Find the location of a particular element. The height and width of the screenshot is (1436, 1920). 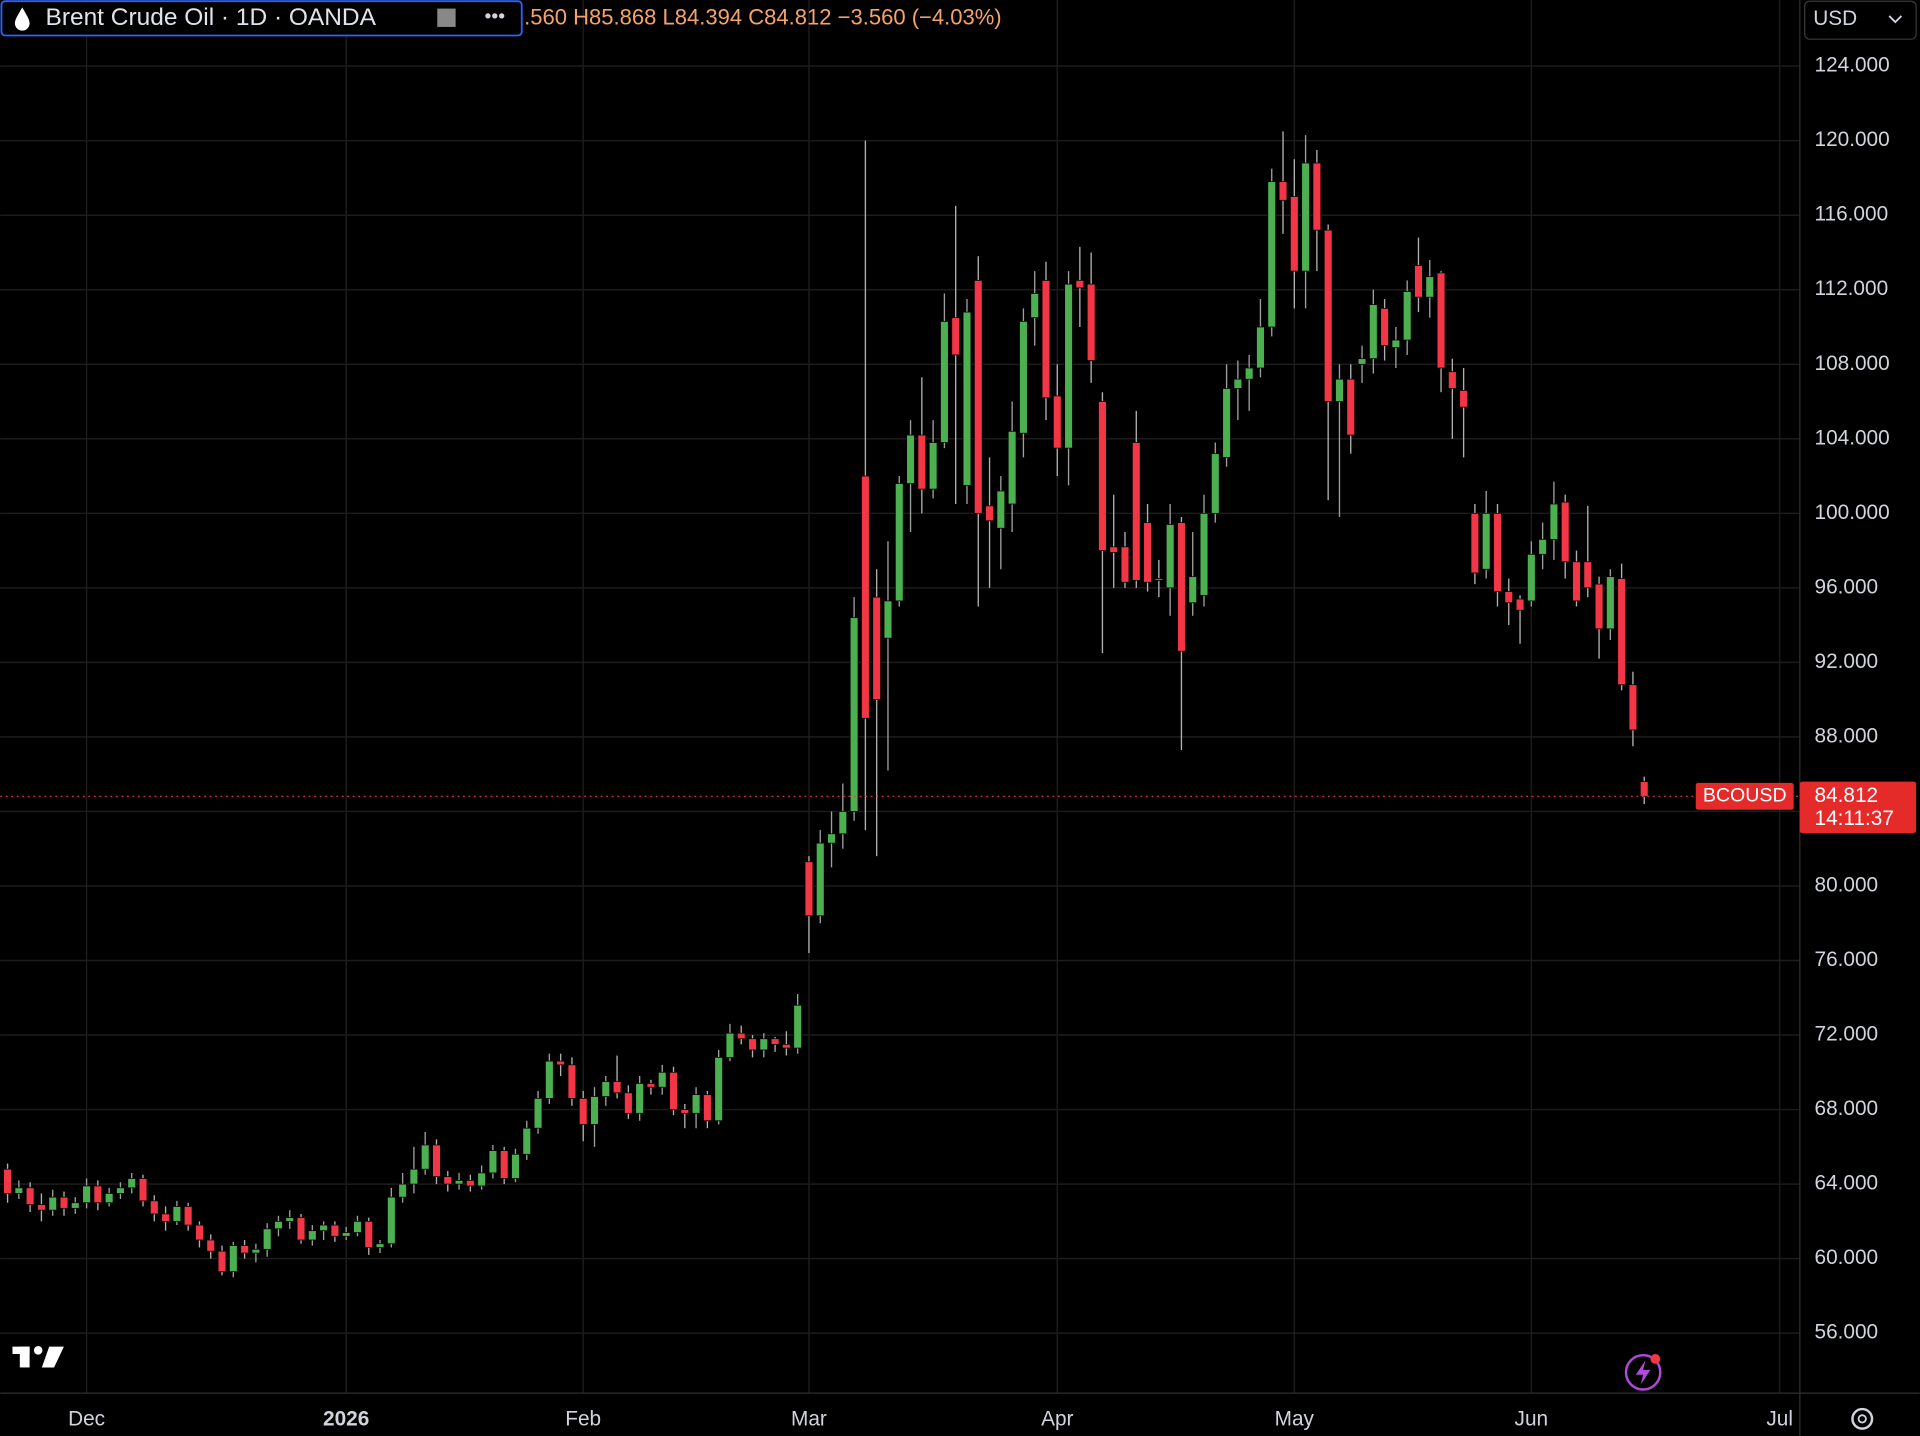

legend-high: H85.868 is located at coordinates (614, 16).